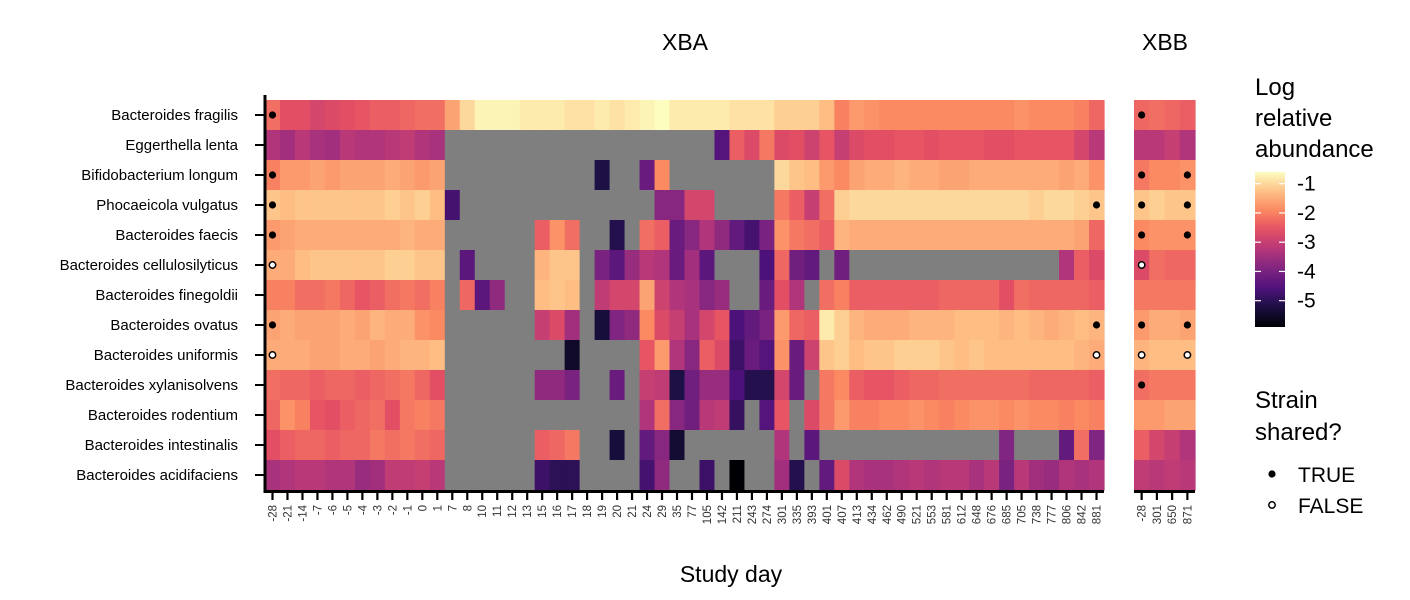 Image resolution: width=1410 pixels, height=600 pixels. Describe the element at coordinates (1143, 513) in the screenshot. I see `x-tick-label: -28` at that location.